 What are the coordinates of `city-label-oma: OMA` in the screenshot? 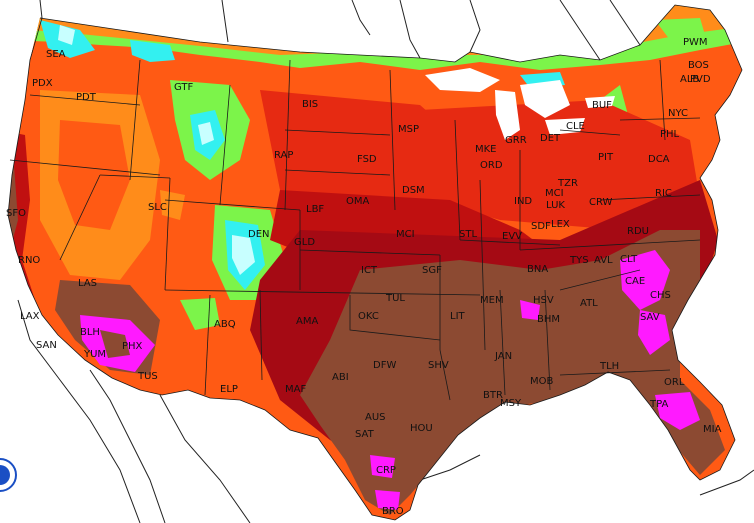 It's located at (357, 201).